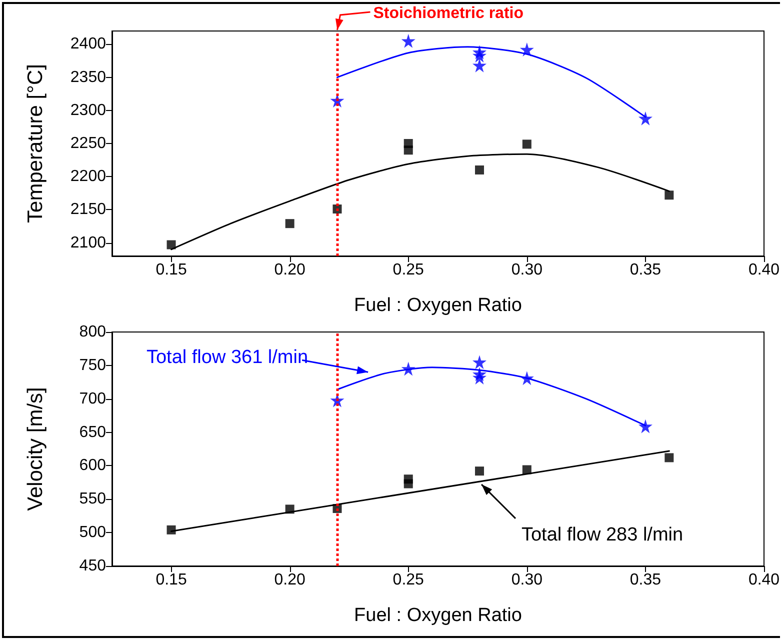 This screenshot has width=783, height=639. What do you see at coordinates (88, 177) in the screenshot?
I see `y-tick-label: 2200` at bounding box center [88, 177].